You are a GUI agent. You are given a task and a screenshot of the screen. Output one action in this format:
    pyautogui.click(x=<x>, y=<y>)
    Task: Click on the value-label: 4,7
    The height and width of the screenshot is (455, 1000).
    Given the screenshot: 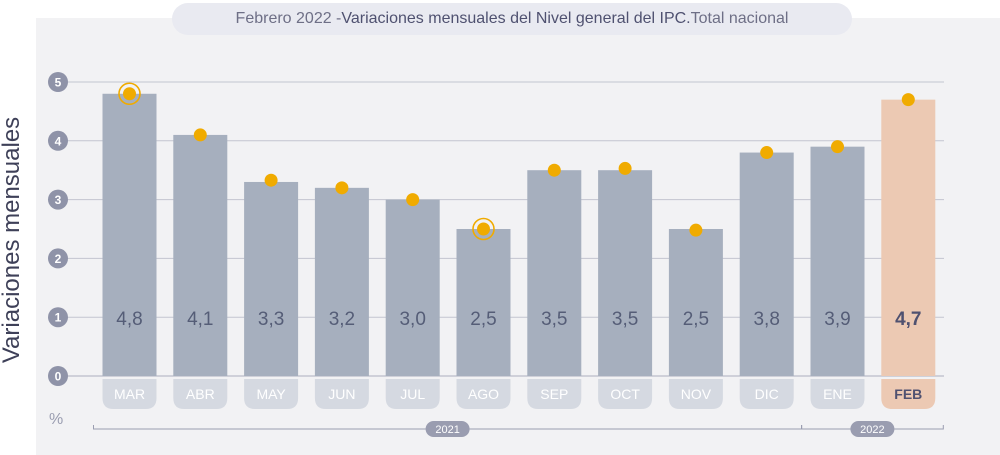 What is the action you would take?
    pyautogui.click(x=908, y=319)
    